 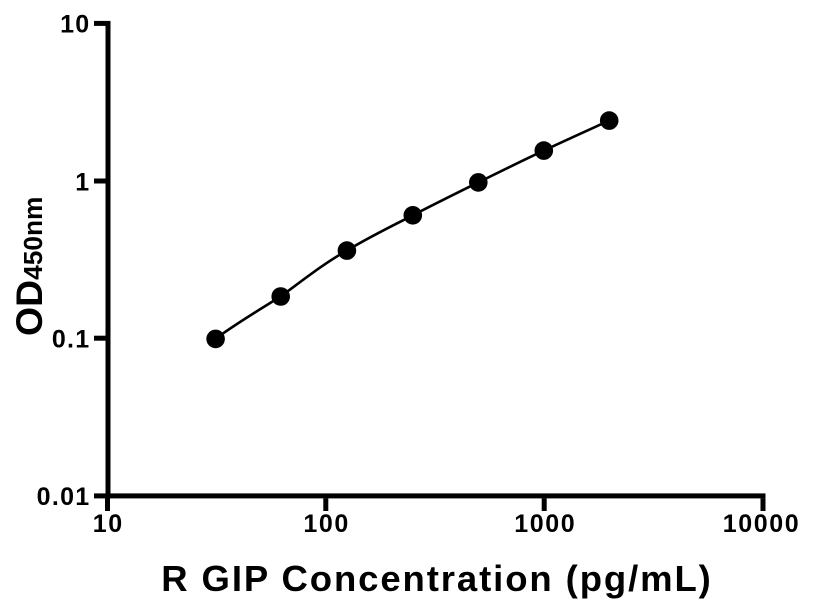 What do you see at coordinates (436, 578) in the screenshot?
I see `svg-text: R GIP Concentration (pg/mL)` at bounding box center [436, 578].